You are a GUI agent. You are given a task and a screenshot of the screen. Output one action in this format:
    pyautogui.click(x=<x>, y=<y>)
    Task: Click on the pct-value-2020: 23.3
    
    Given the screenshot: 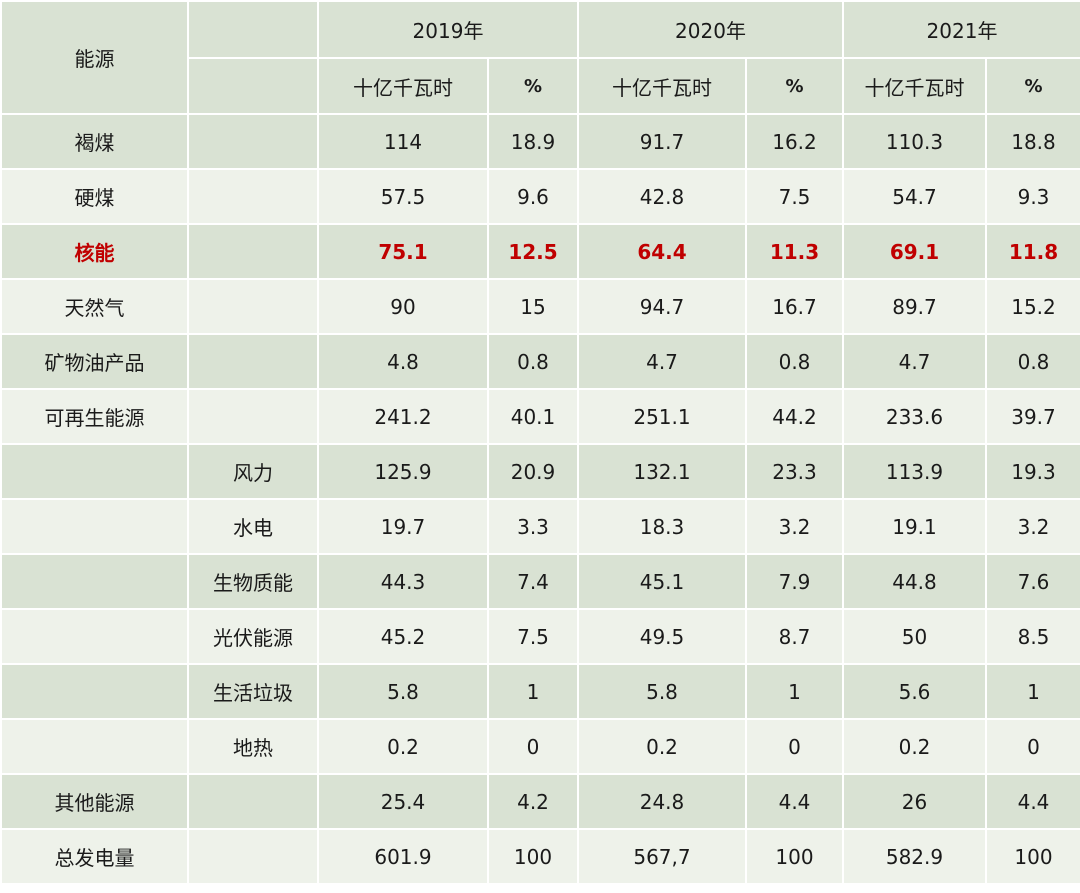 What is the action you would take?
    pyautogui.click(x=794, y=471)
    